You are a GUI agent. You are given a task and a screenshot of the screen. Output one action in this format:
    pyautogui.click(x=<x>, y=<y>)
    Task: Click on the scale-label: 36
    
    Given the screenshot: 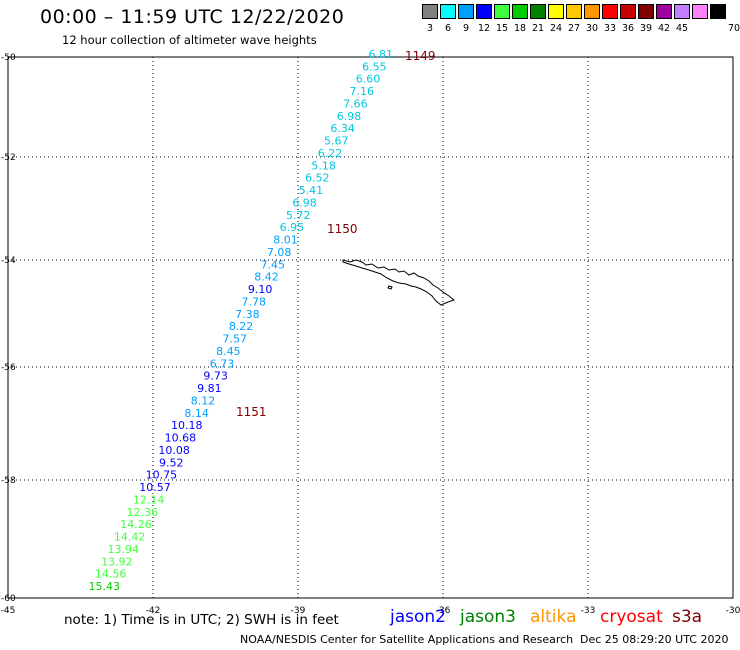 What is the action you would take?
    pyautogui.click(x=628, y=28)
    